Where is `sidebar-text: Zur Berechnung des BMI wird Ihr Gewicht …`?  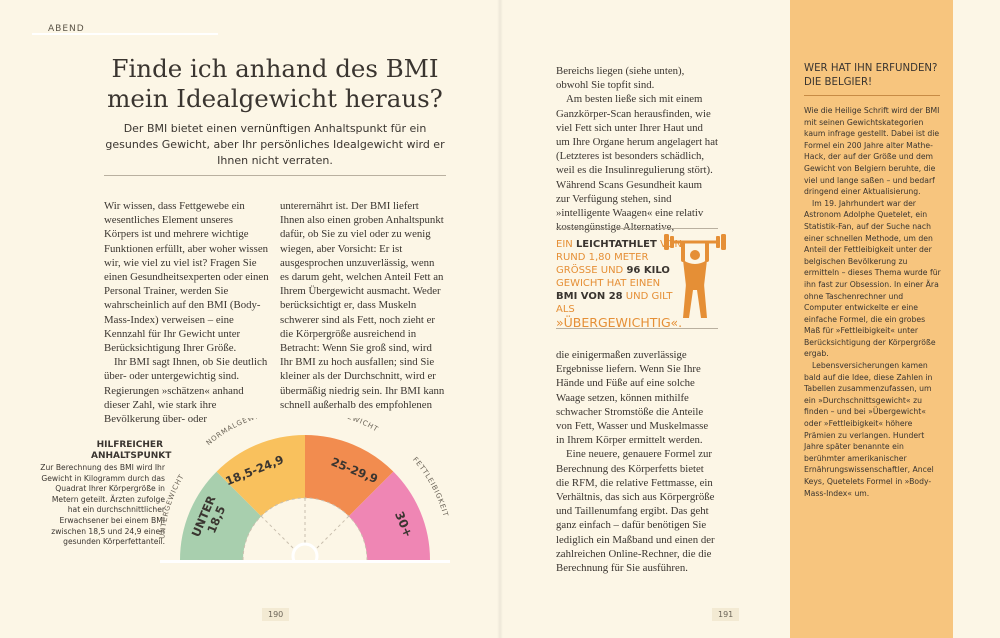 sidebar-text: Zur Berechnung des BMI wird Ihr Gewicht … is located at coordinates (102, 505).